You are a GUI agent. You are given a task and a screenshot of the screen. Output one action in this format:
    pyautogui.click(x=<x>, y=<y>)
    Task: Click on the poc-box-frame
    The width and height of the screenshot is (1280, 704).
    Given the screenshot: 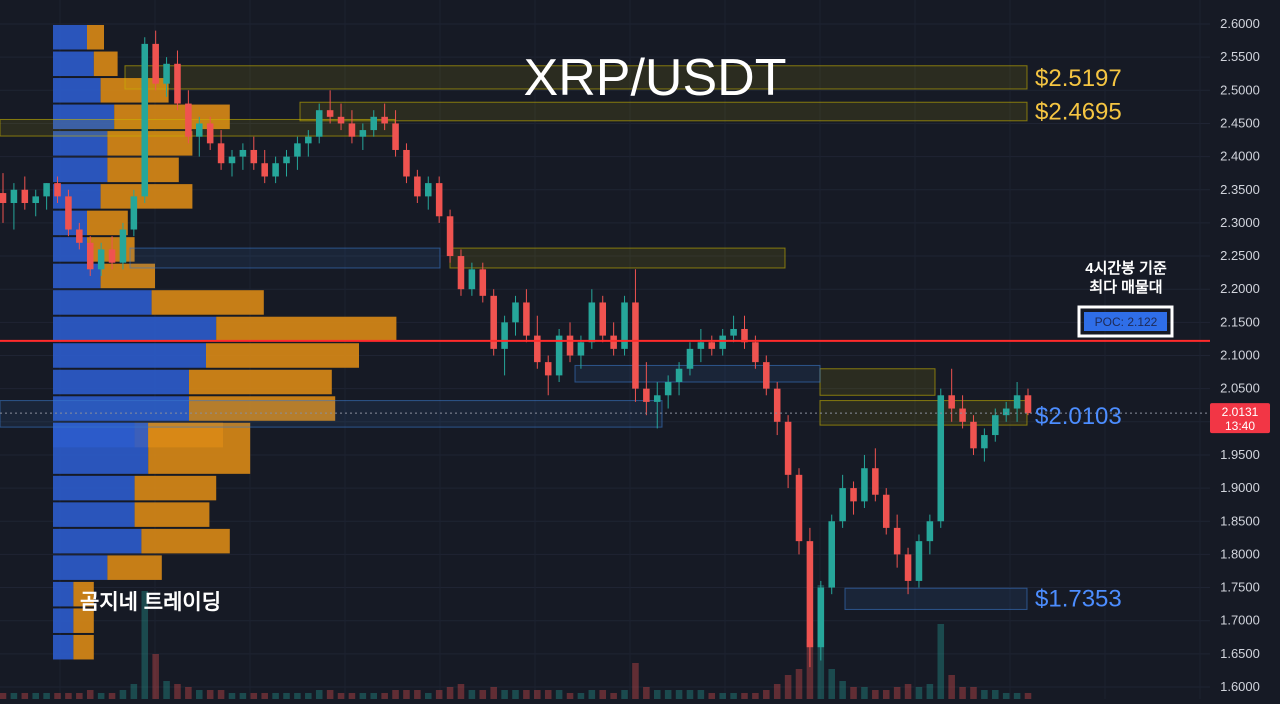 What is the action you would take?
    pyautogui.click(x=1125, y=321)
    